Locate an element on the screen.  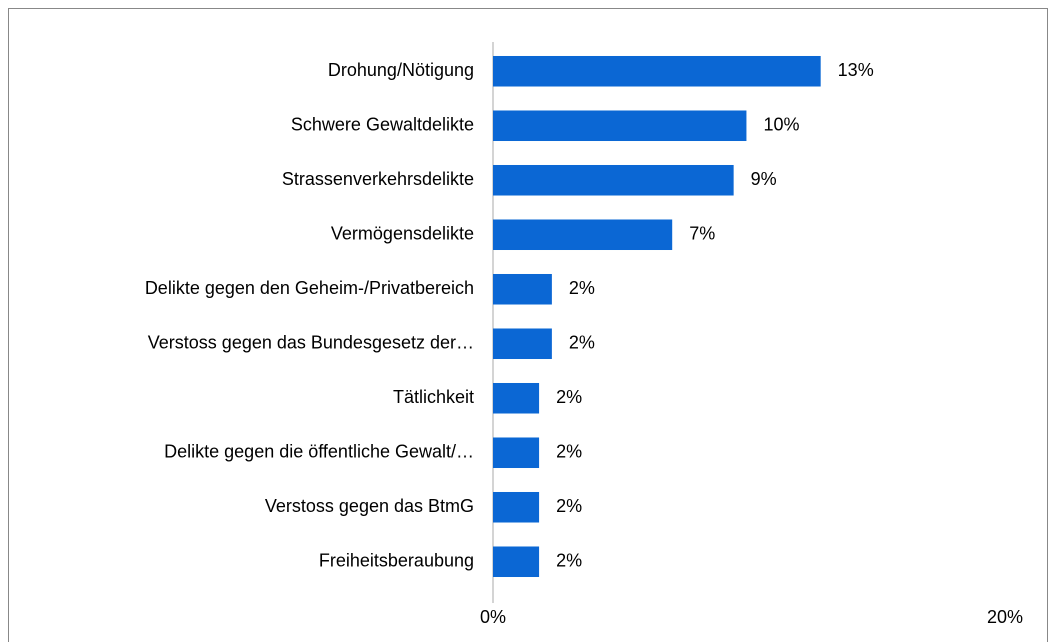
category-label: Delikte gegen den Geheim-/Privatbereich is located at coordinates (309, 288).